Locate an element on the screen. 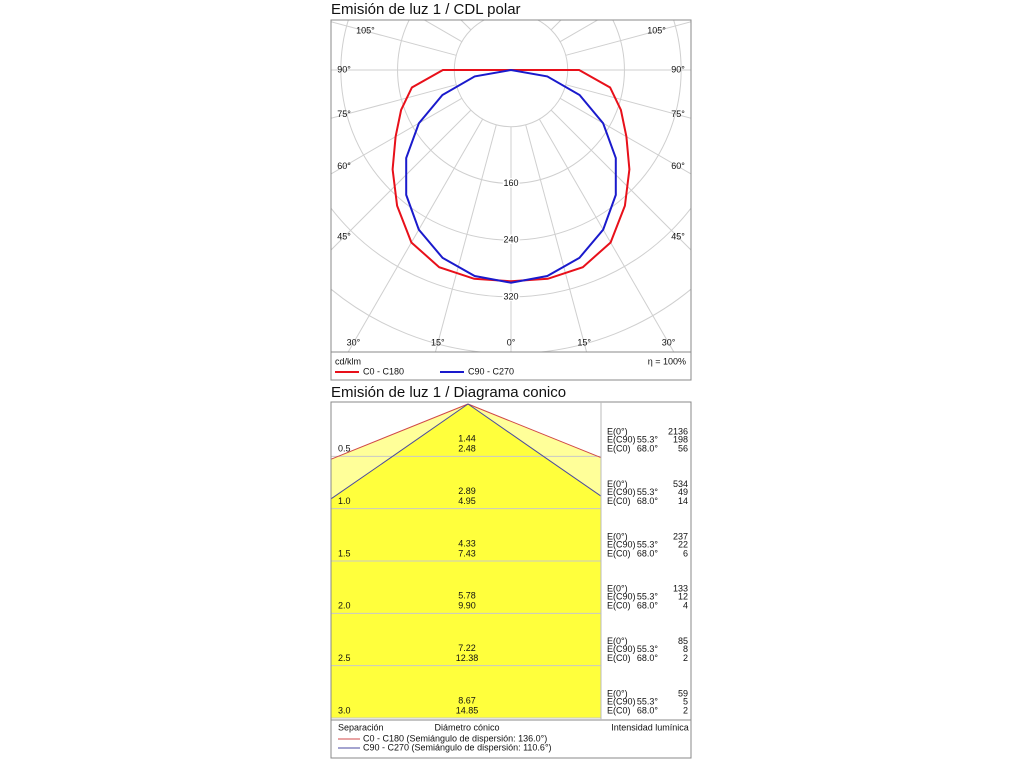 Image resolution: width=1024 pixels, height=768 pixels. diameter-label: 2.48 is located at coordinates (467, 449).